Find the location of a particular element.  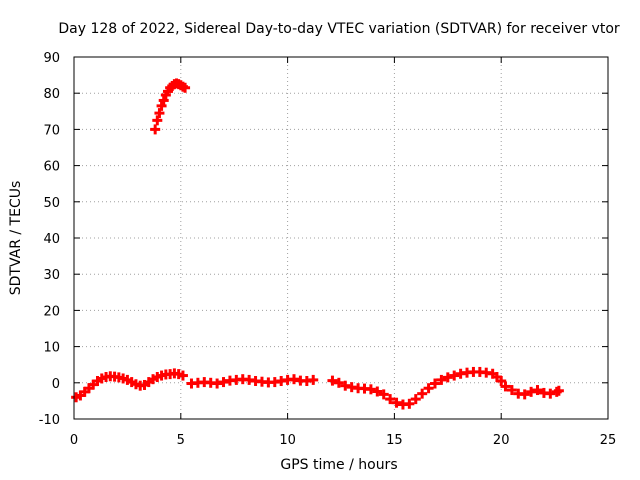

y-tick-label: 30 is located at coordinates (51, 275).